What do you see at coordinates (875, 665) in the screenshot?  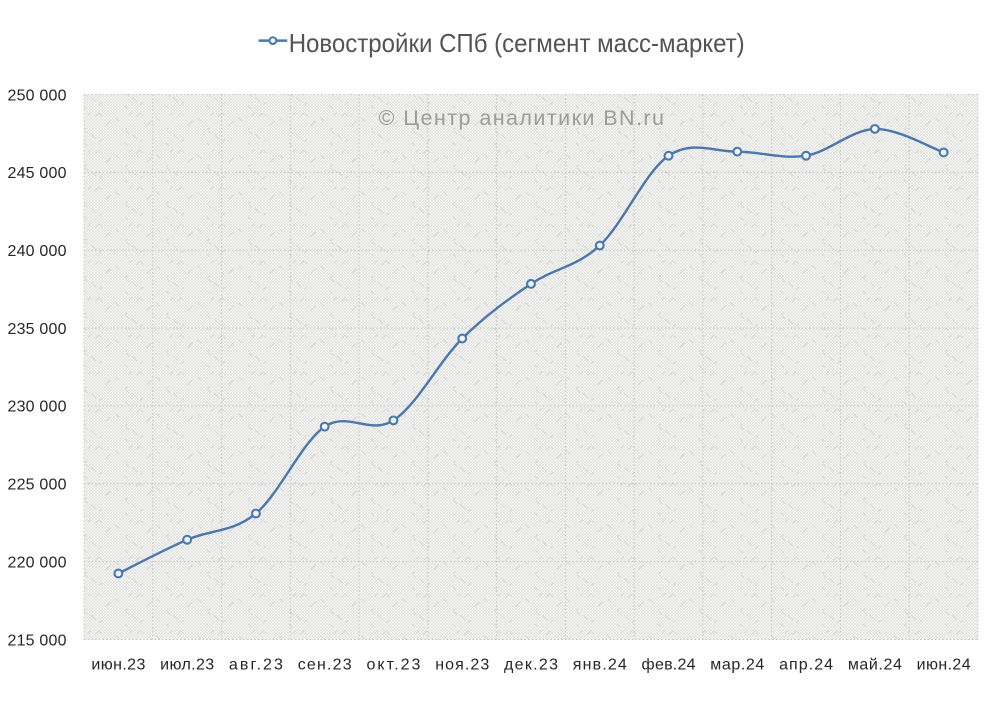 I see `svg-text: май.24` at bounding box center [875, 665].